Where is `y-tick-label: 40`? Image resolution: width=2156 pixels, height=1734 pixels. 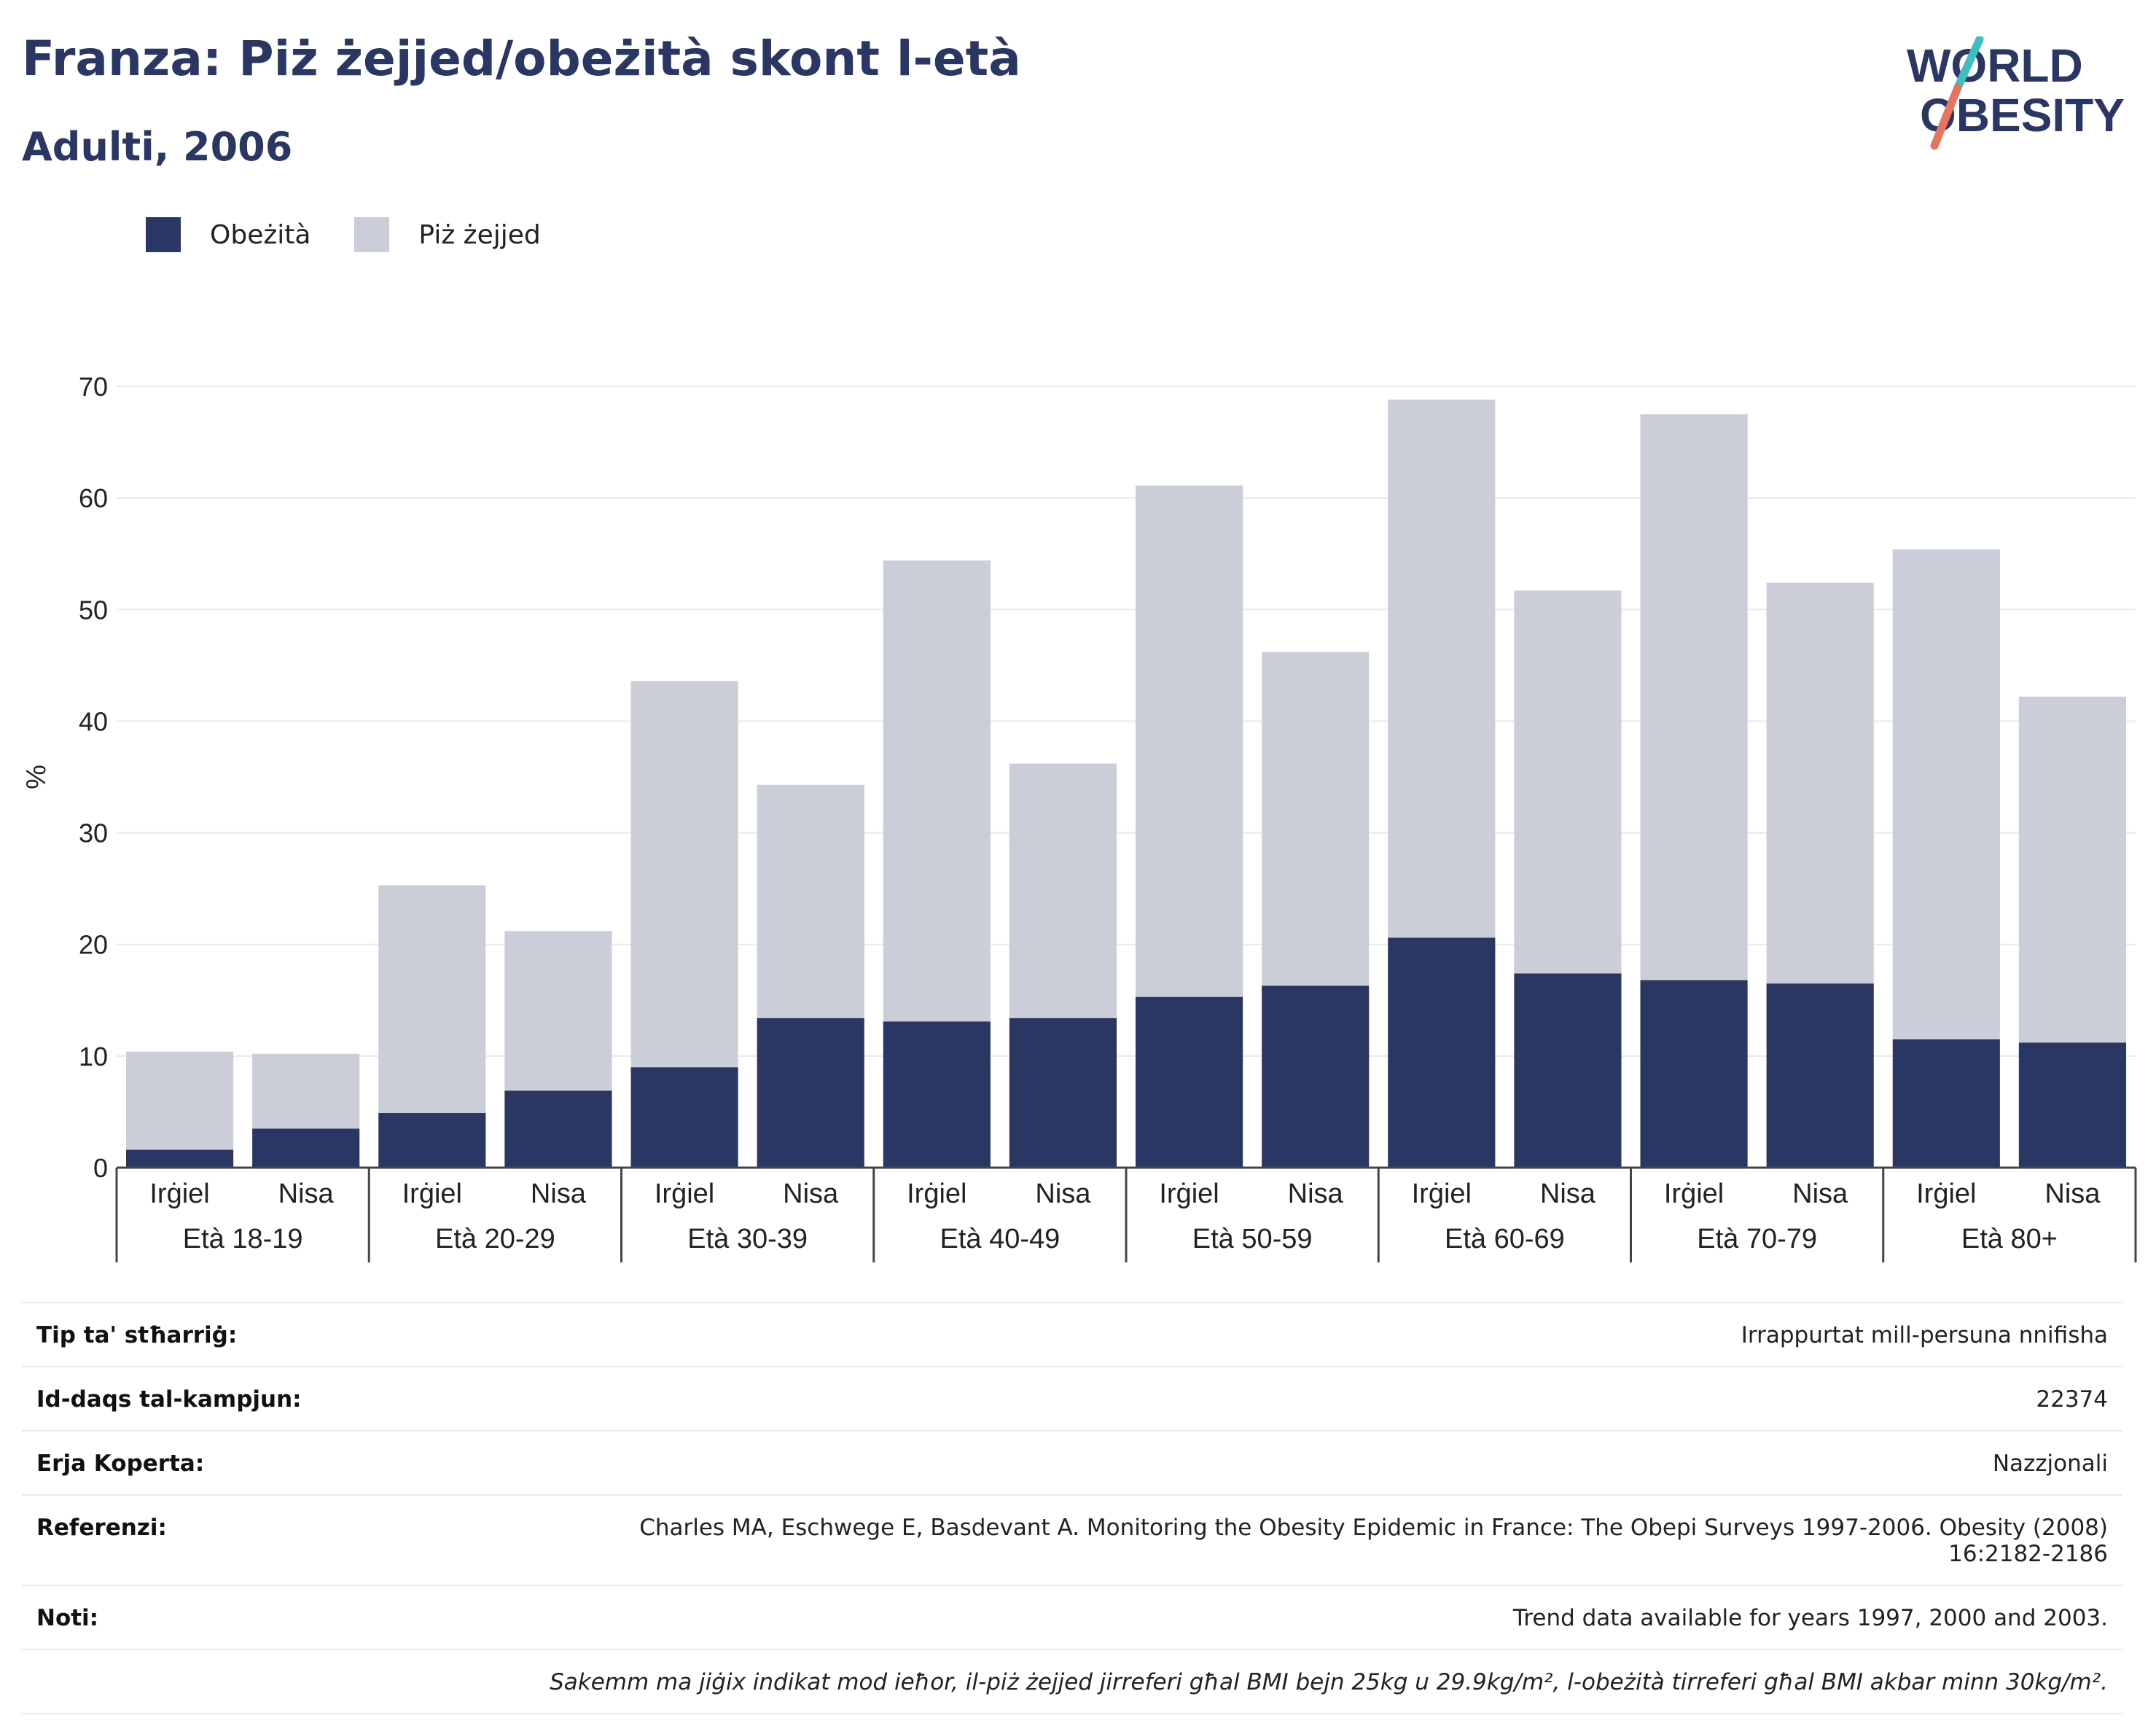 y-tick-label: 40 is located at coordinates (94, 721).